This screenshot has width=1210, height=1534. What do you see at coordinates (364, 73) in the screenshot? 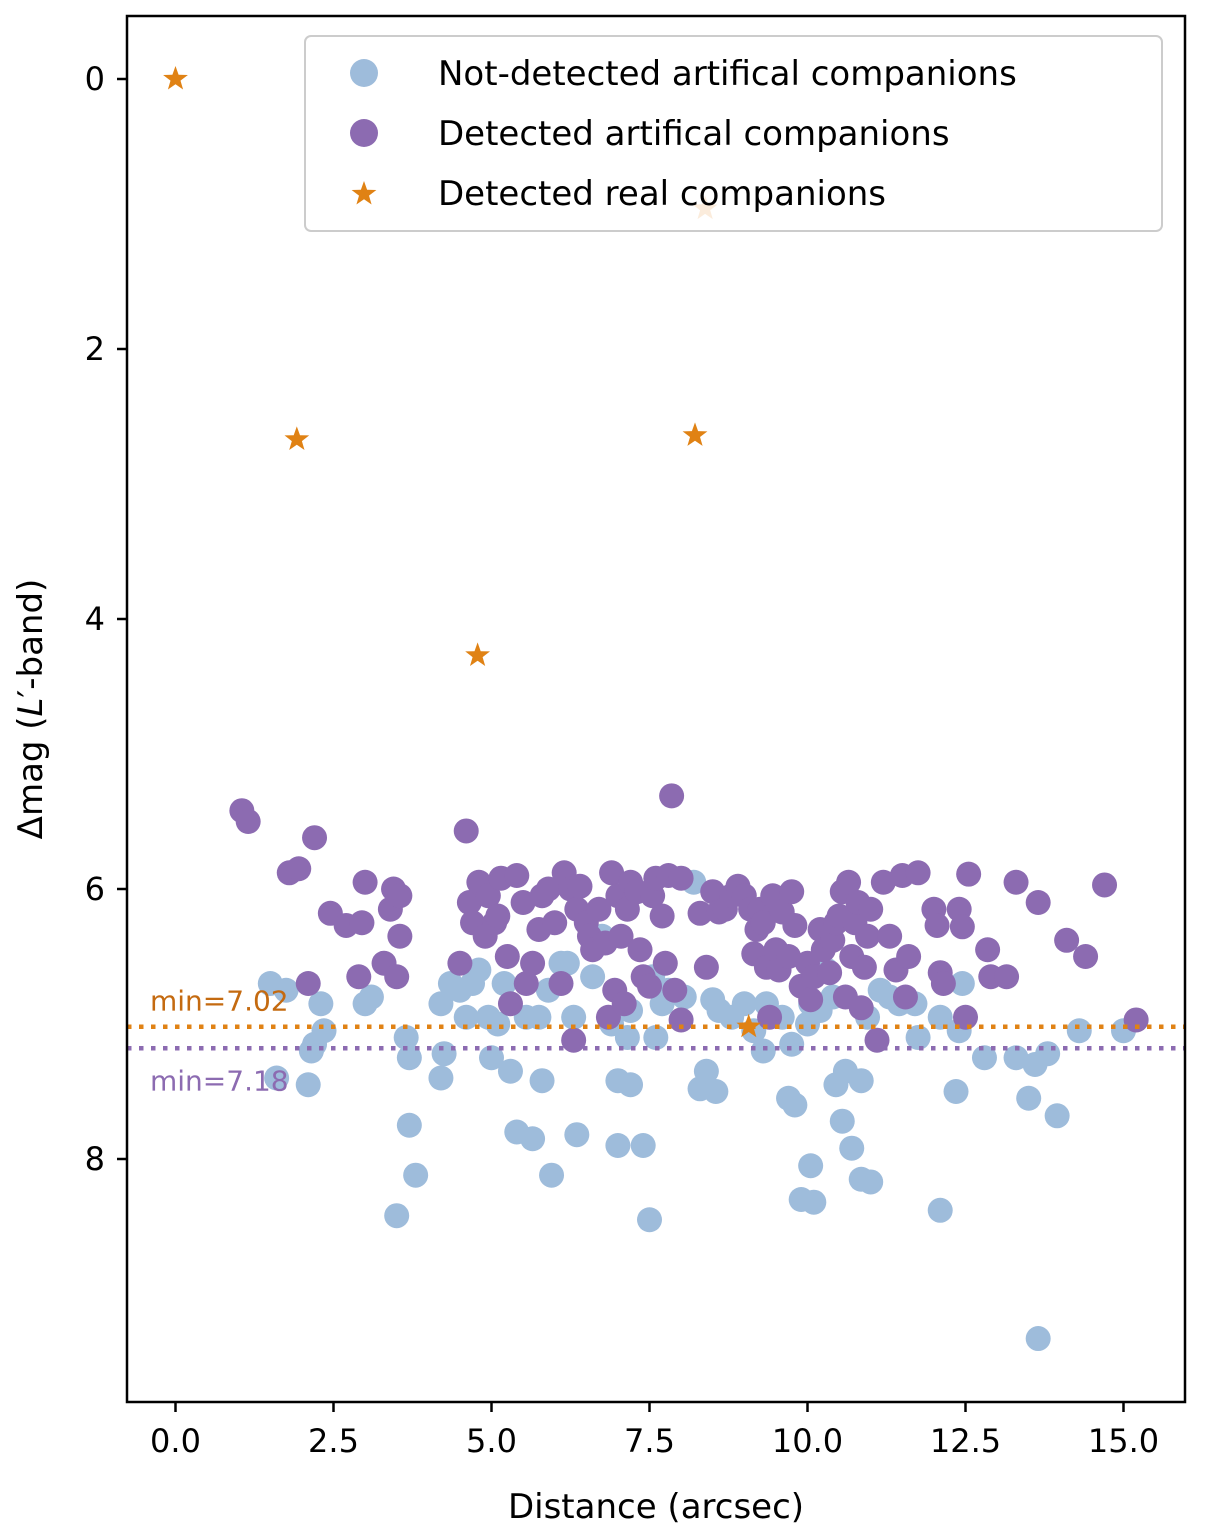
I see `legend-marker-not-detected` at bounding box center [364, 73].